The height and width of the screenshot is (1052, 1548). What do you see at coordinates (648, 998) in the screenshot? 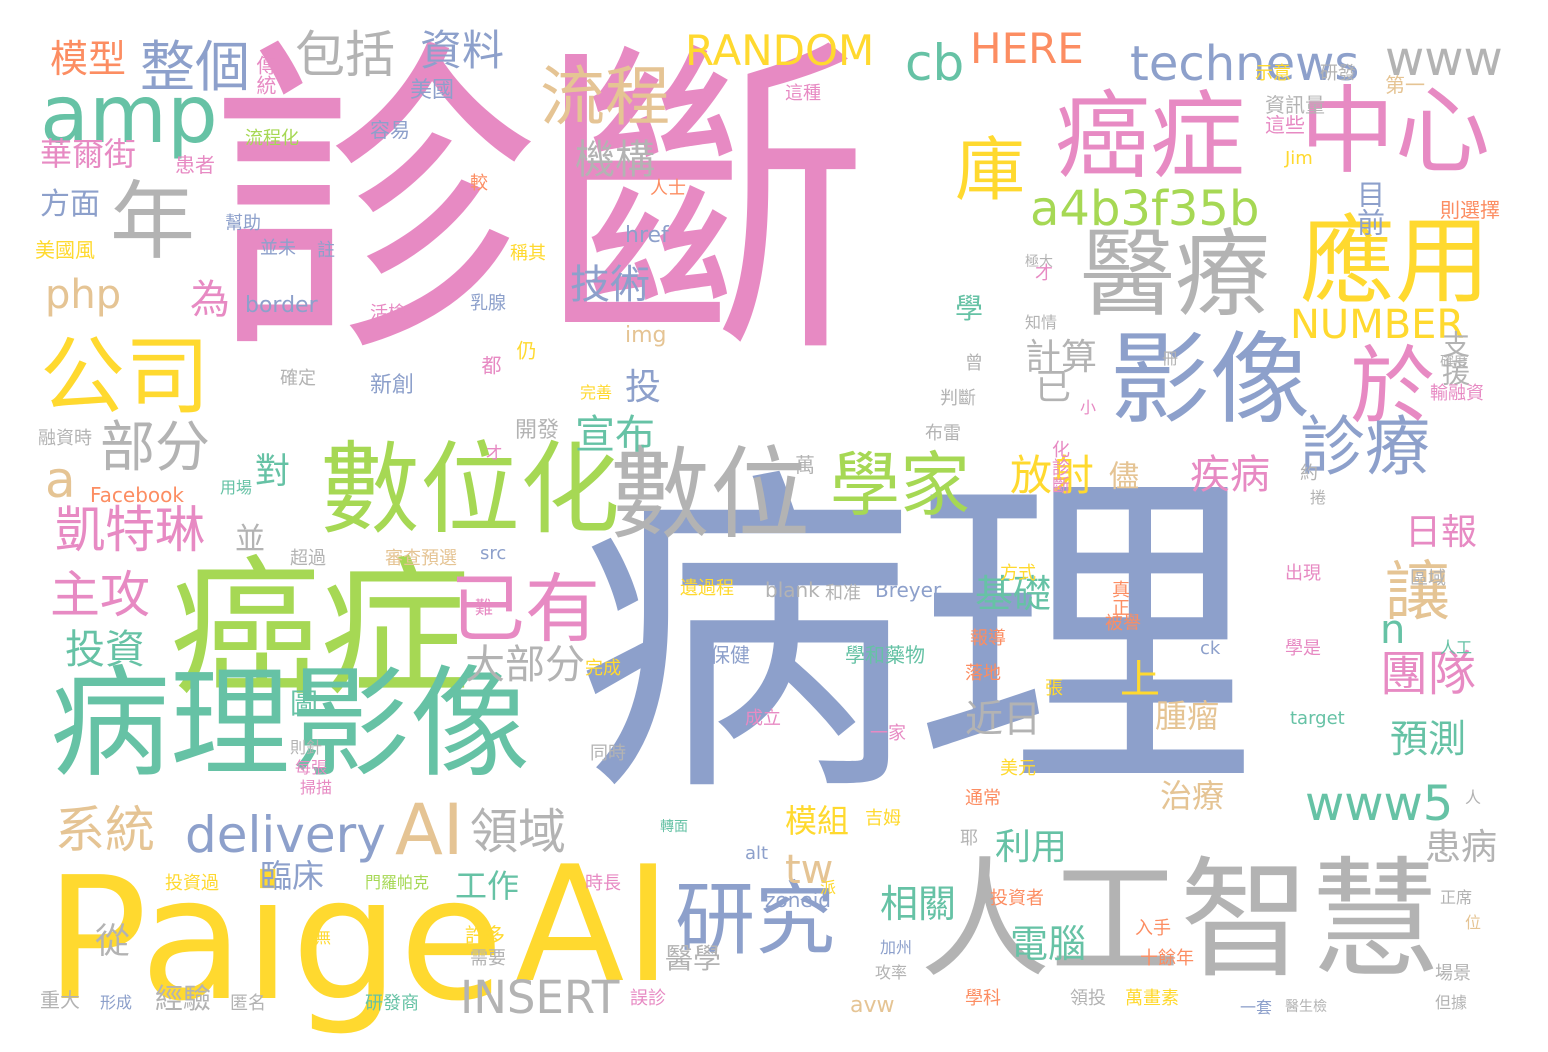
I see `cloud-word: 誤診` at bounding box center [648, 998].